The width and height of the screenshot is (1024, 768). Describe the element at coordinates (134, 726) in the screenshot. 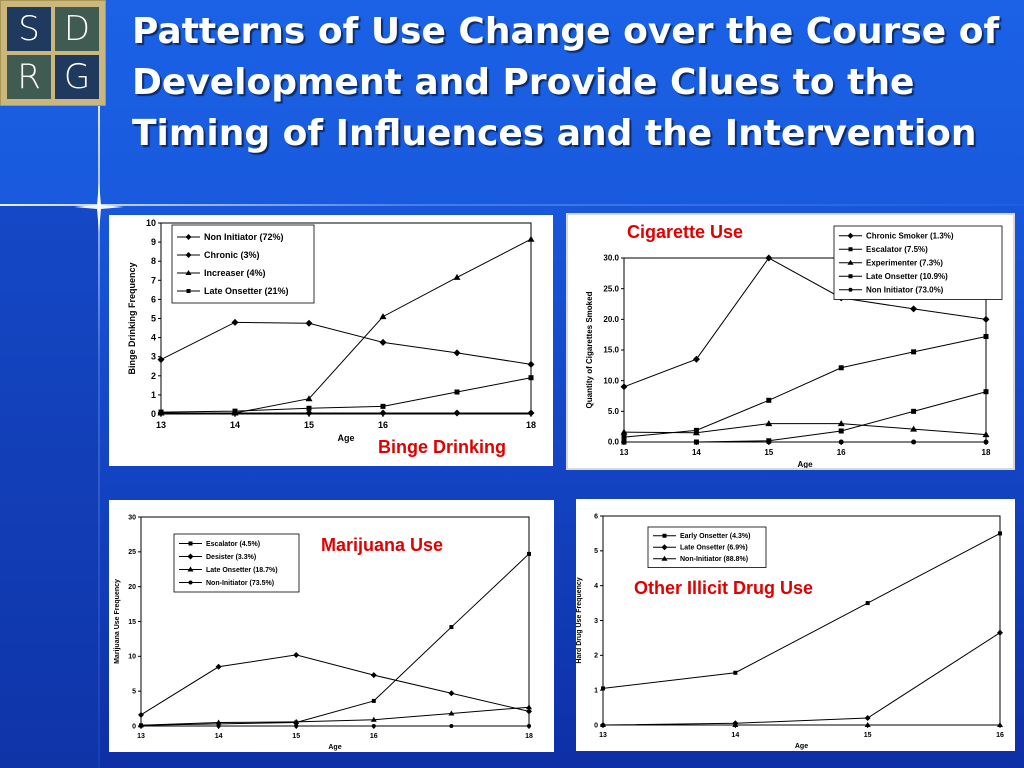

I see `y-tick-label: 0` at that location.